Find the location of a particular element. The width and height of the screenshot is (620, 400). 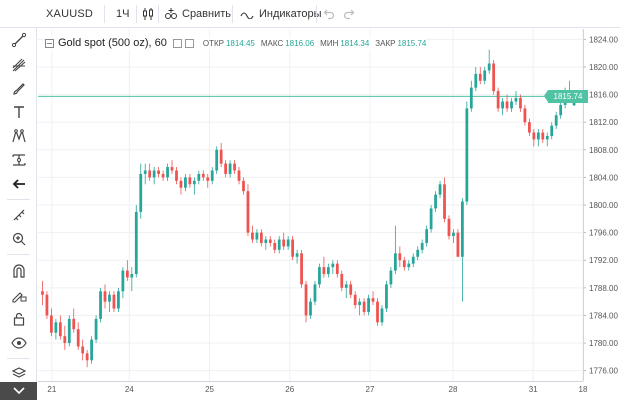

chart-style-button is located at coordinates (148, 13).